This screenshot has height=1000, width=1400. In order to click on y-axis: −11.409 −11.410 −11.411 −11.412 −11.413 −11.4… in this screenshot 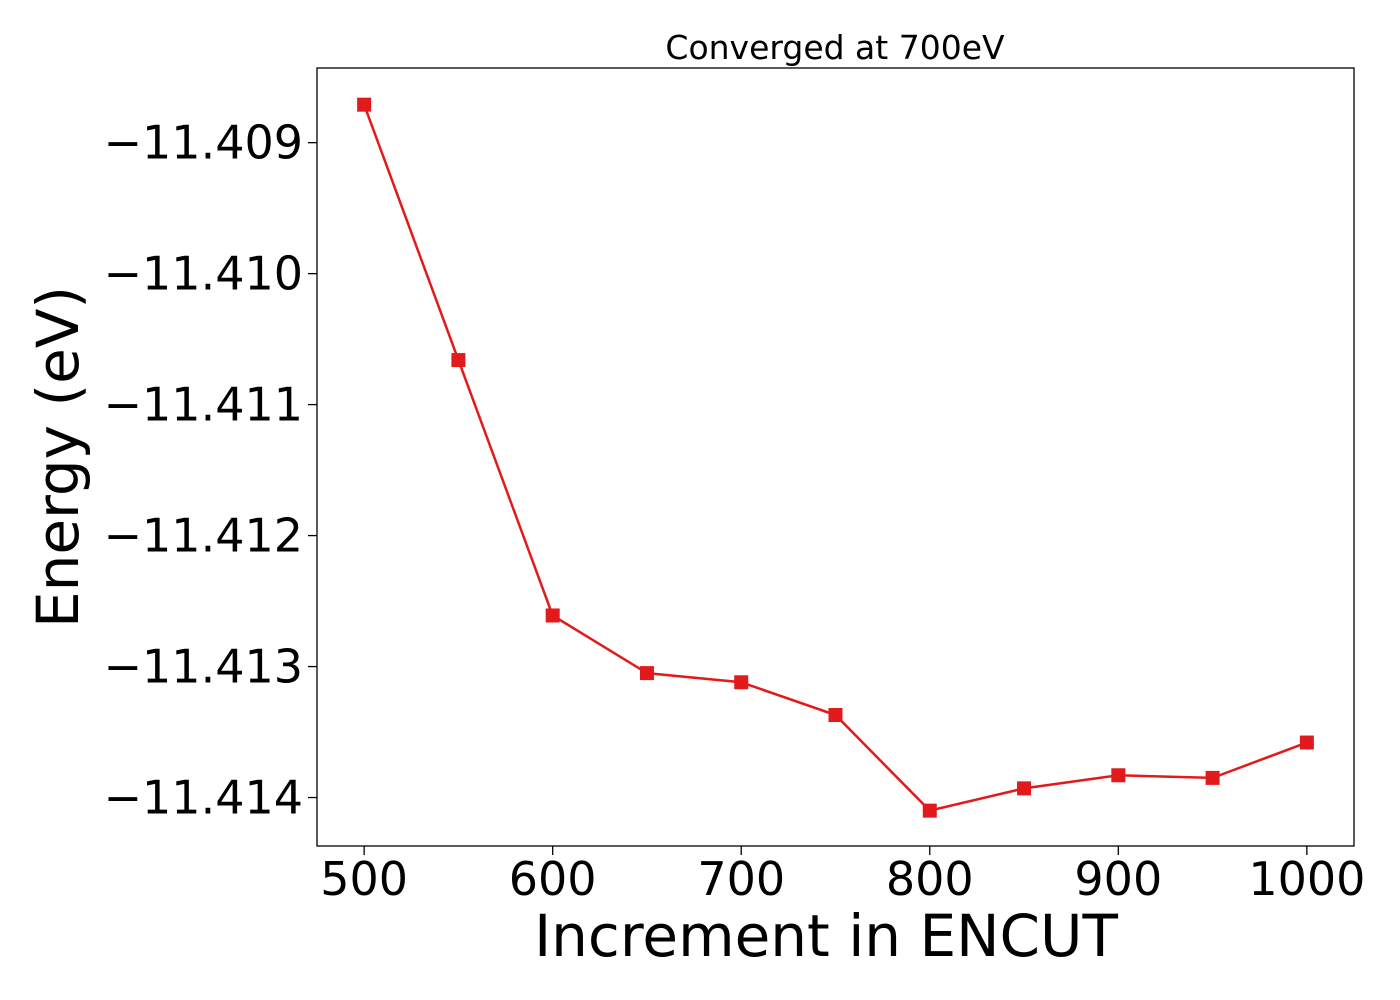, I will do `click(210, 470)`.